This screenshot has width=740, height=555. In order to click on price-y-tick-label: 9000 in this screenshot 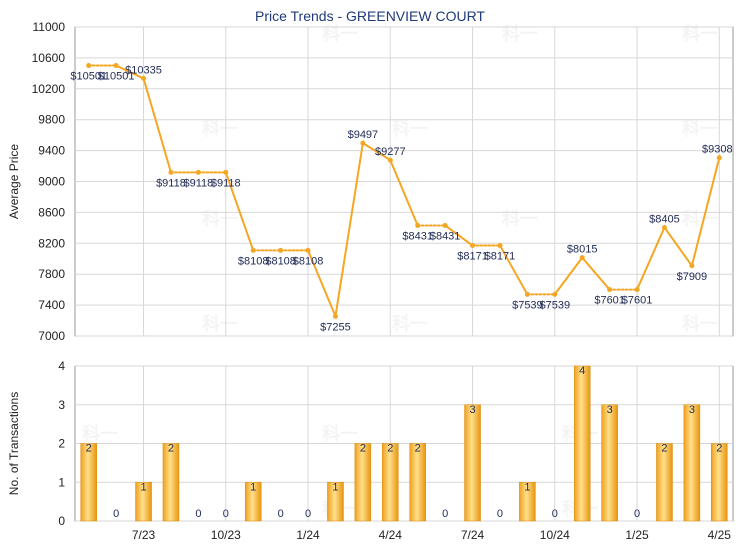, I will do `click(51, 182)`.